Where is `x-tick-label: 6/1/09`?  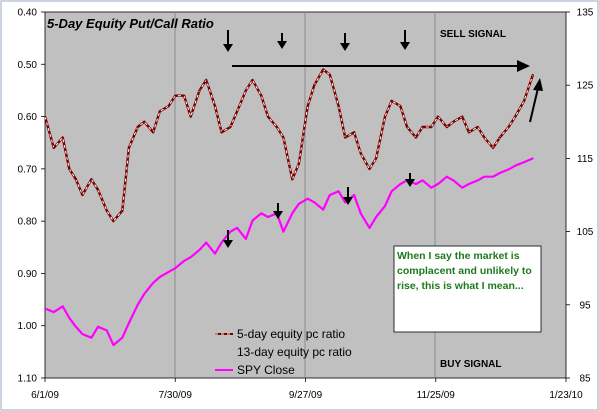
x-tick-label: 6/1/09 is located at coordinates (45, 395).